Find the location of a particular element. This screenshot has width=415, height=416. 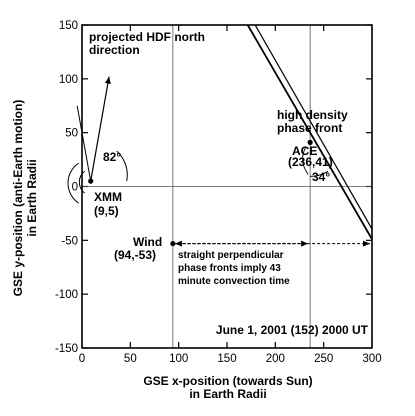

ace-label: ACE is located at coordinates (304, 151).